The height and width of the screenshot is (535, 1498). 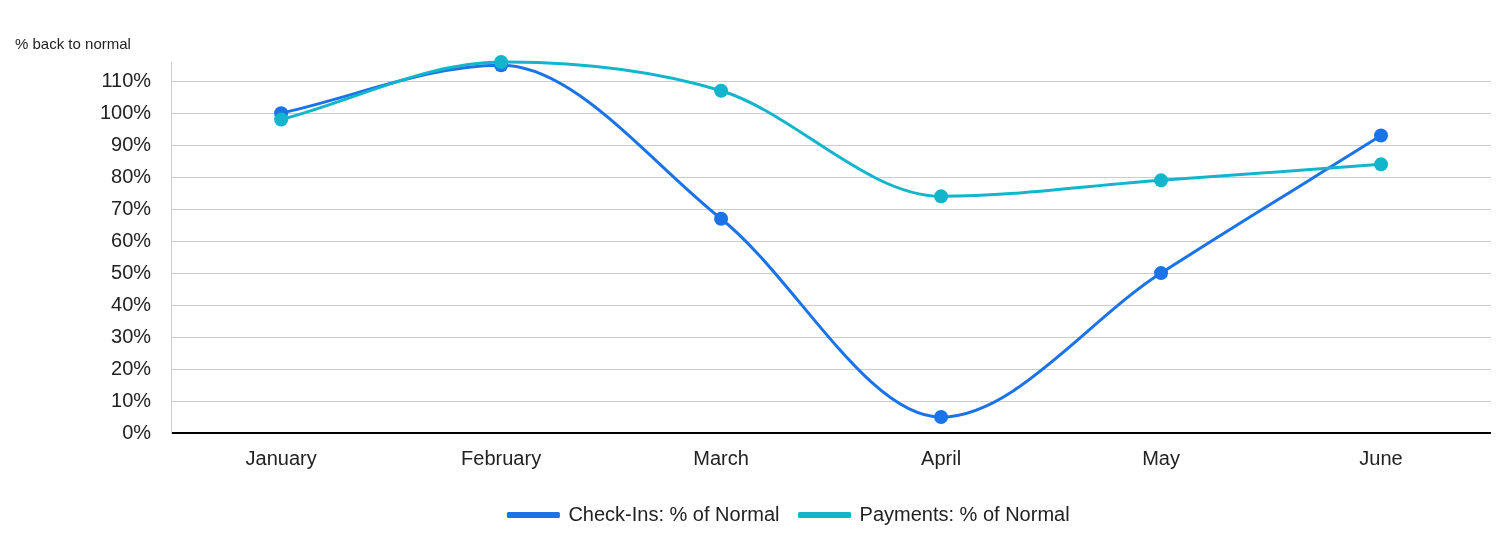 I want to click on y-tick-label: 0%, so click(x=137, y=431).